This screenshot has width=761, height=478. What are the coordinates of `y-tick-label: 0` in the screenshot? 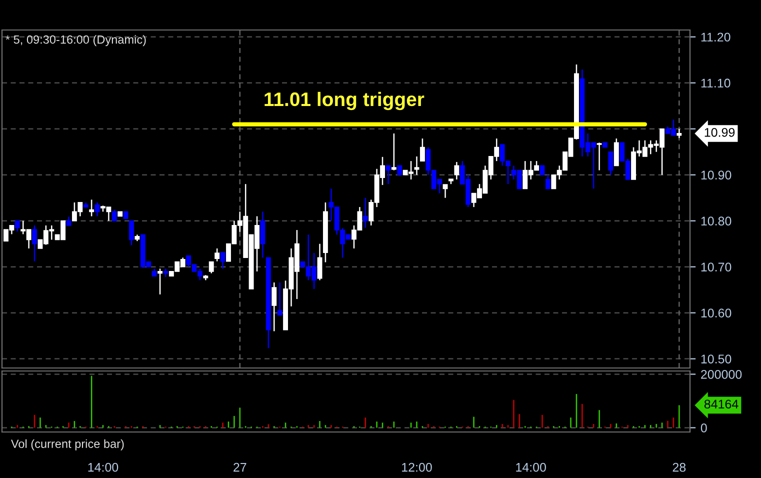 It's located at (703, 428).